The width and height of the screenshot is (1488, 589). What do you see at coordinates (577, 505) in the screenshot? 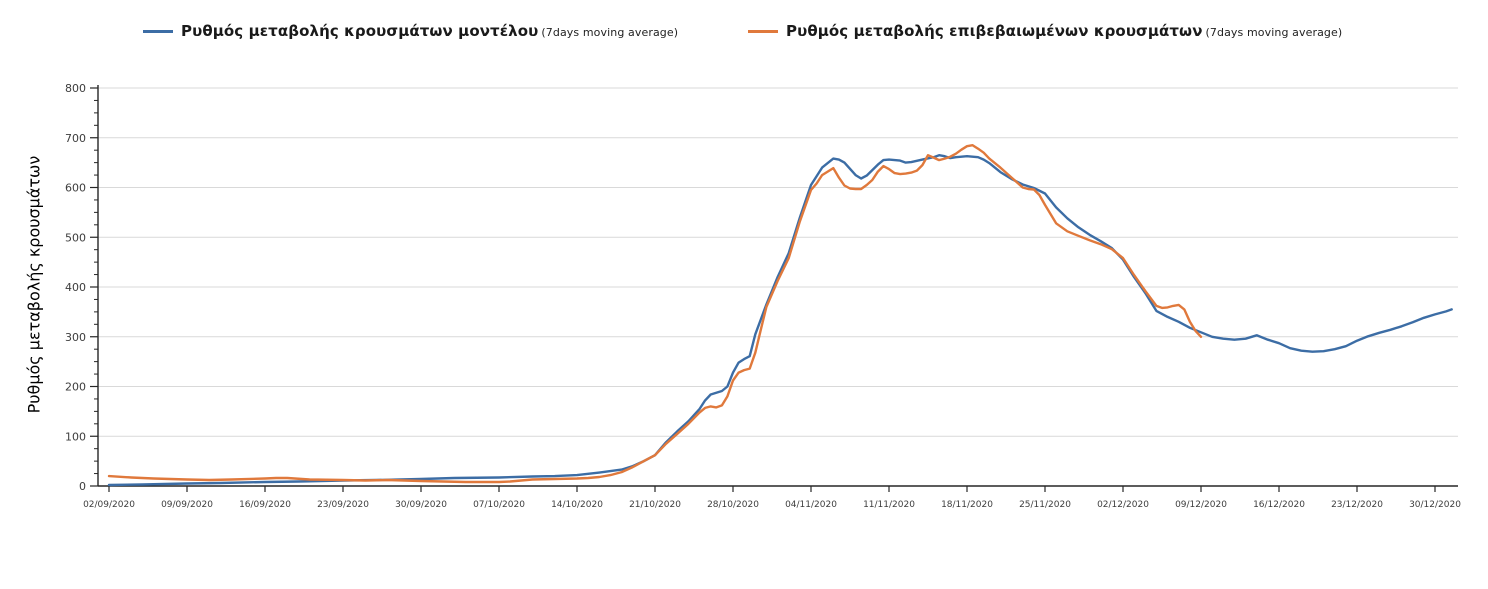
I see `x-tick-label: 14/10/2020` at bounding box center [577, 505].